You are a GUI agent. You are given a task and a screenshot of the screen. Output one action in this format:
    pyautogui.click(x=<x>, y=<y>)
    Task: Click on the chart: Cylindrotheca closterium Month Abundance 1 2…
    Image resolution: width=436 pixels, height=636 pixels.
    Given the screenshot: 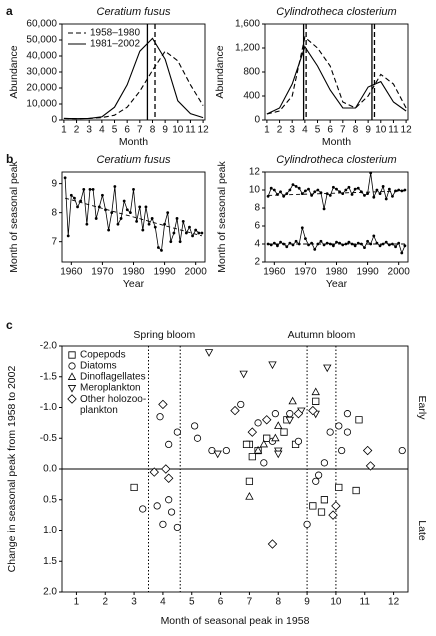 What is the action you would take?
    pyautogui.click(x=313, y=77)
    